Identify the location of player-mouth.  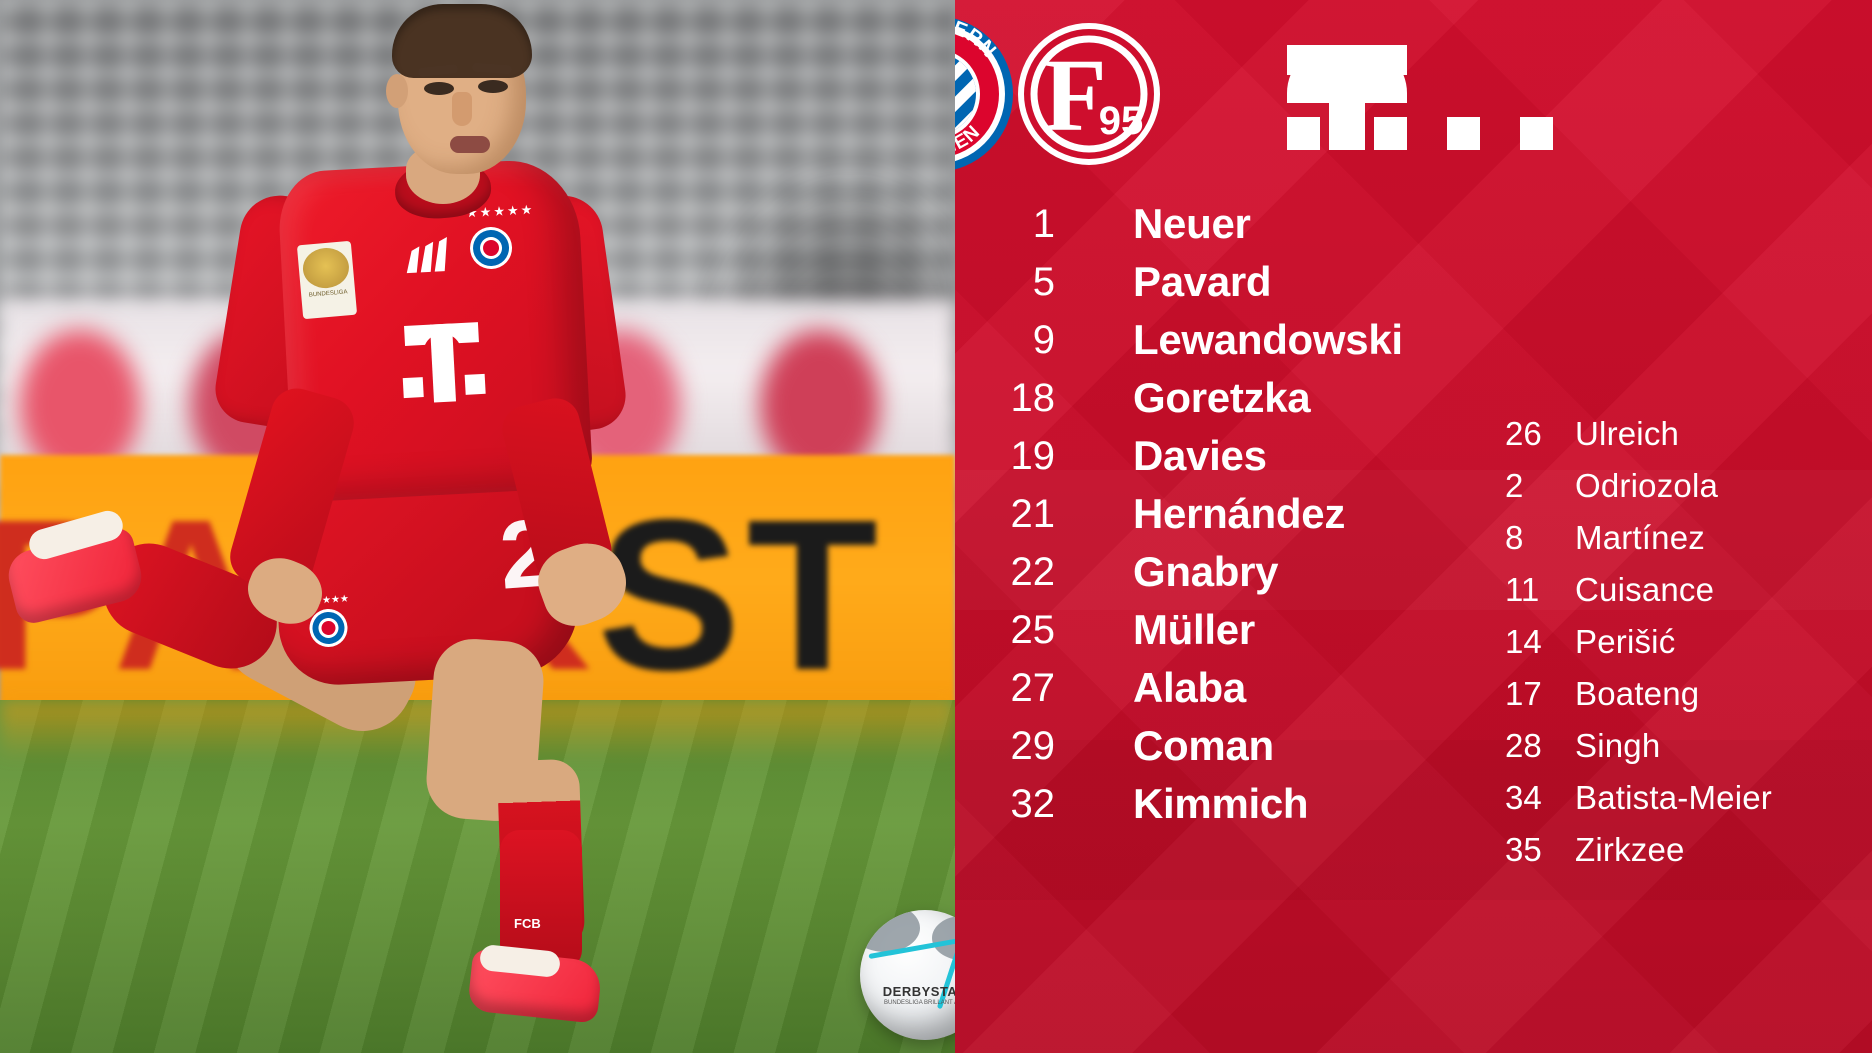
(470, 144).